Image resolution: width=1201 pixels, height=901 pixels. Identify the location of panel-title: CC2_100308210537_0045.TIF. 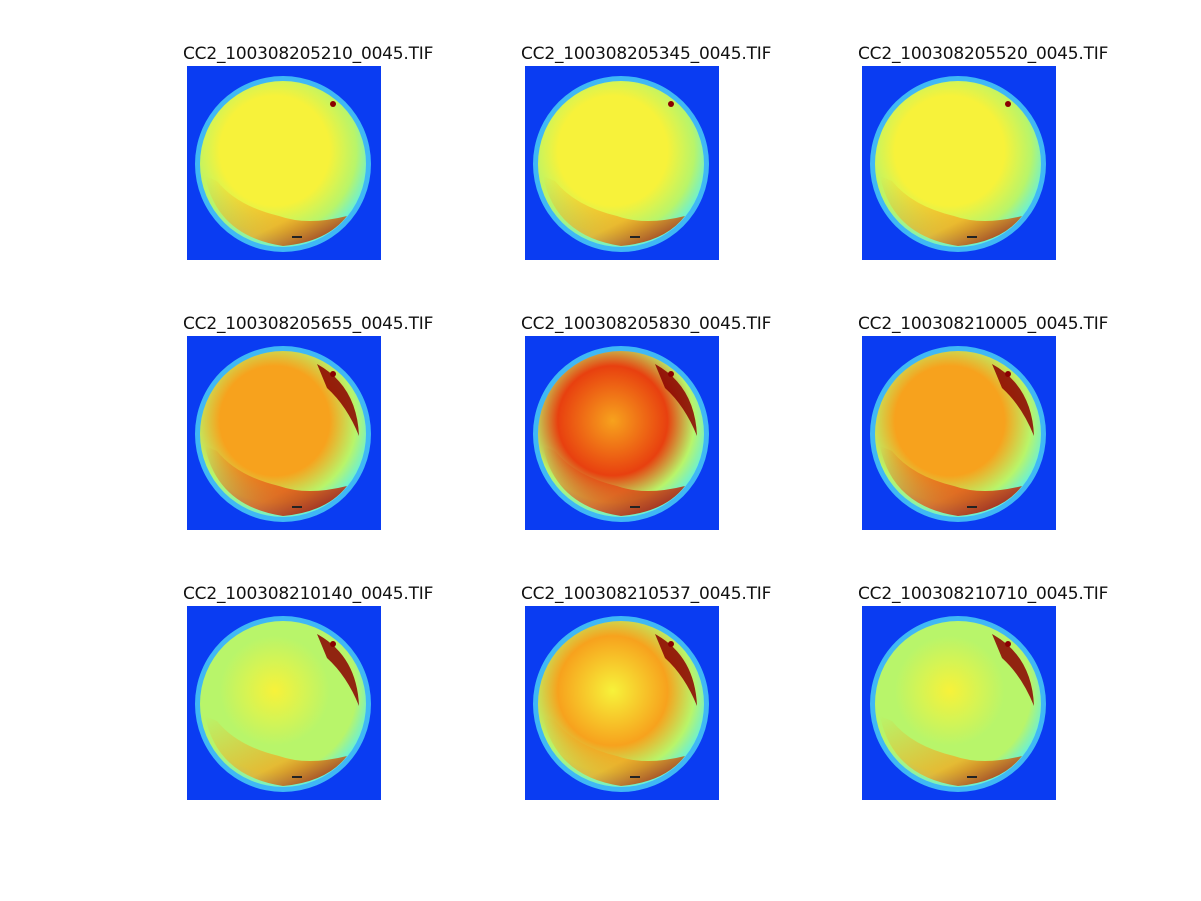
(646, 594).